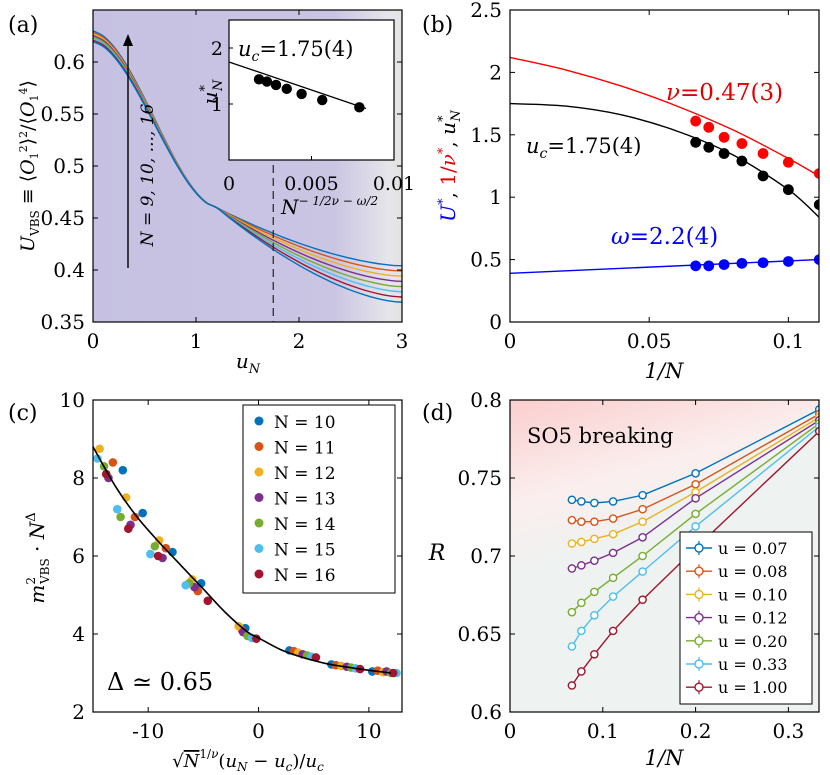 This screenshot has height=775, width=830. What do you see at coordinates (148, 175) in the screenshot?
I see `arrow-label: N = 9, 10, ..., 16` at bounding box center [148, 175].